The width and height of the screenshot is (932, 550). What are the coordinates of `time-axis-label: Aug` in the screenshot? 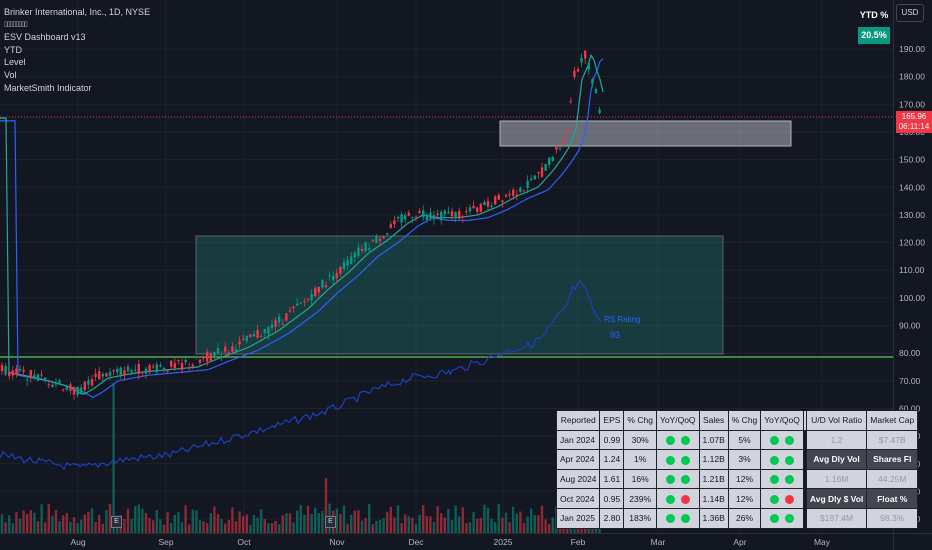 It's located at (77, 542).